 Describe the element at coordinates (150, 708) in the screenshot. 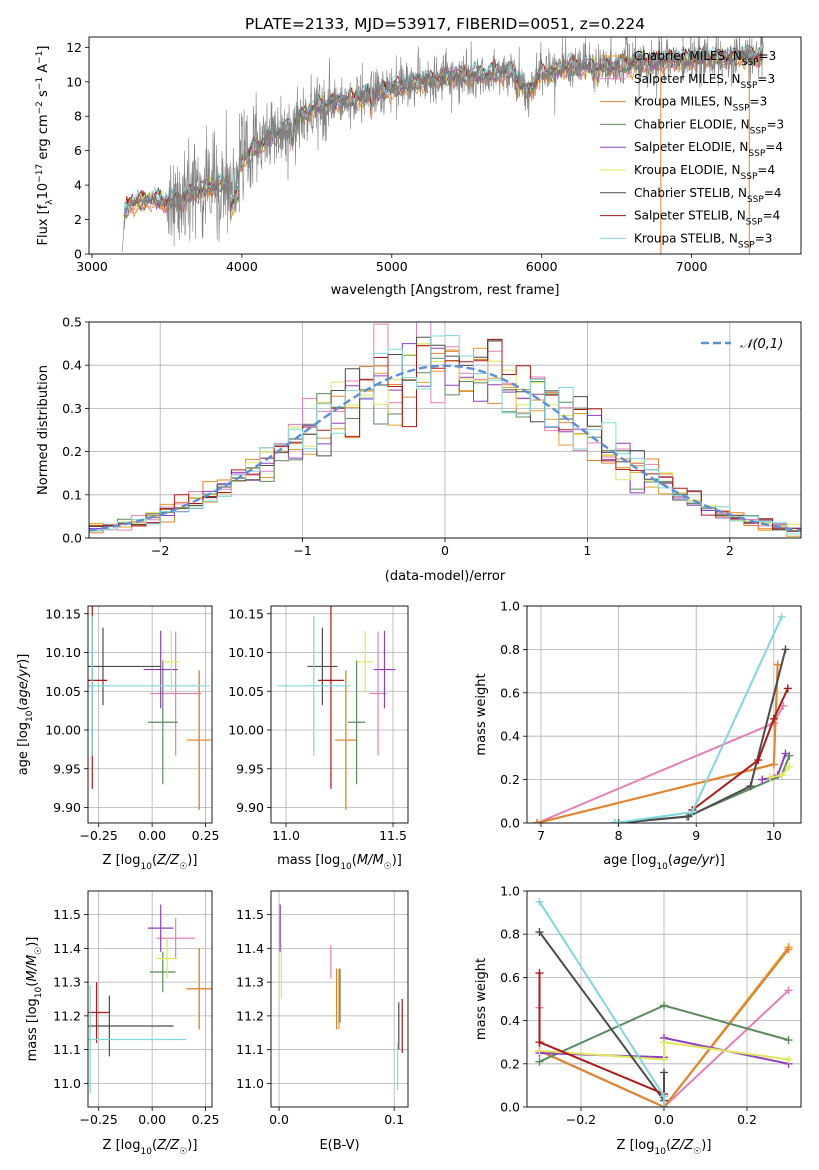

I see `age_vs_Z-plot-area` at that location.